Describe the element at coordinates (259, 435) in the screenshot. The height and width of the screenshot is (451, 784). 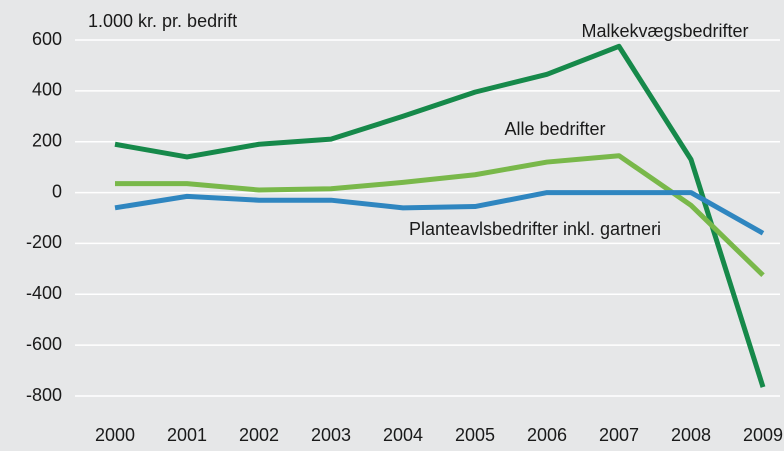
I see `x-tick-label: 2002` at that location.